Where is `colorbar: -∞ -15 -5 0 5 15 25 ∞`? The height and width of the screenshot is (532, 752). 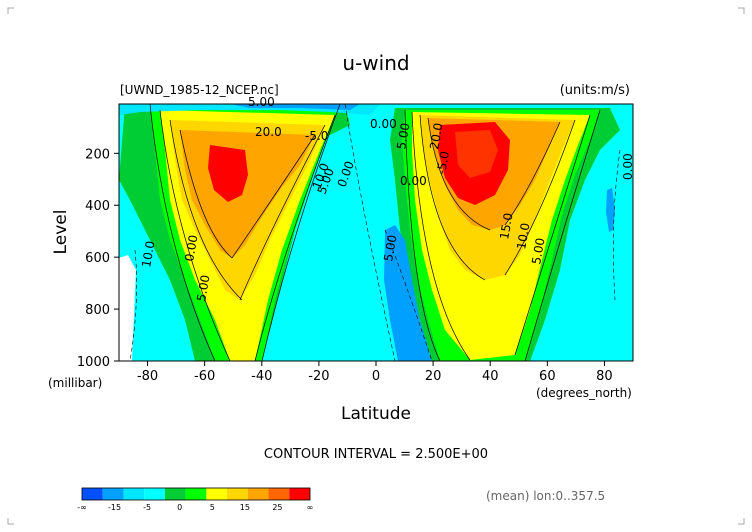
colorbar: -∞ -15 -5 0 5 15 25 ∞ is located at coordinates (195, 499).